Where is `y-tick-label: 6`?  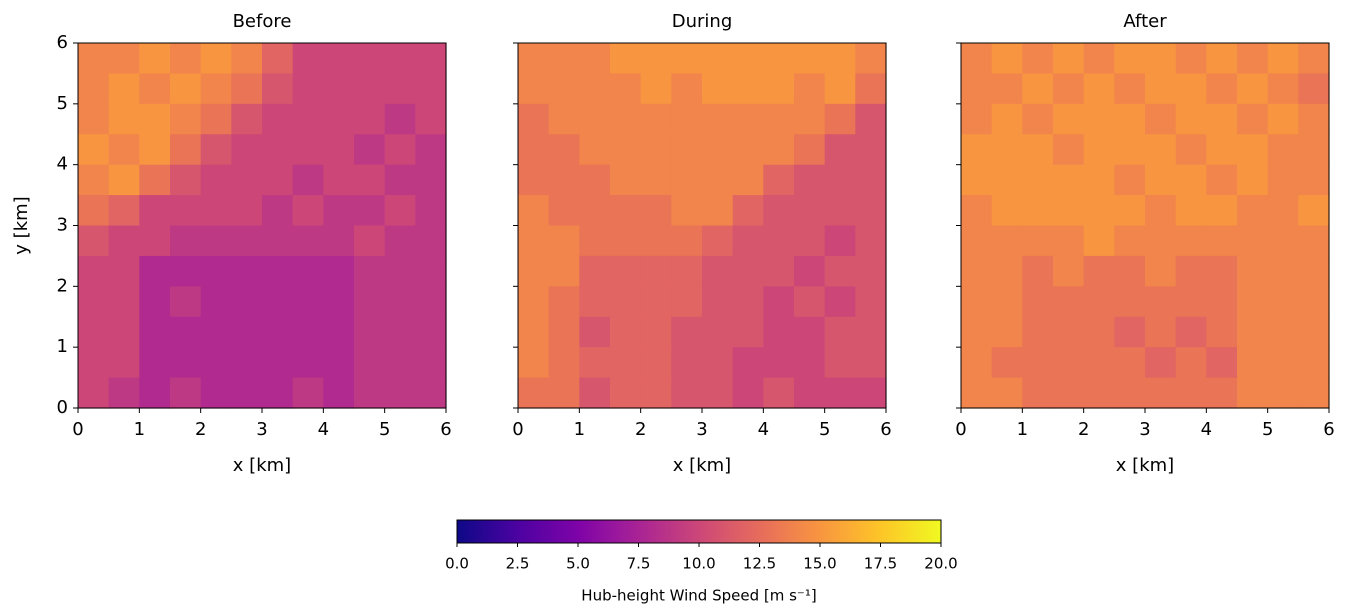
y-tick-label: 6 is located at coordinates (62, 42).